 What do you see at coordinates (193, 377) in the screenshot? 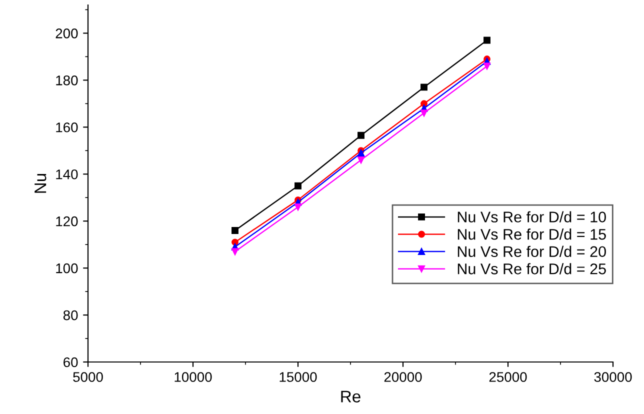
I see `x-tick-label: 10000` at bounding box center [193, 377].